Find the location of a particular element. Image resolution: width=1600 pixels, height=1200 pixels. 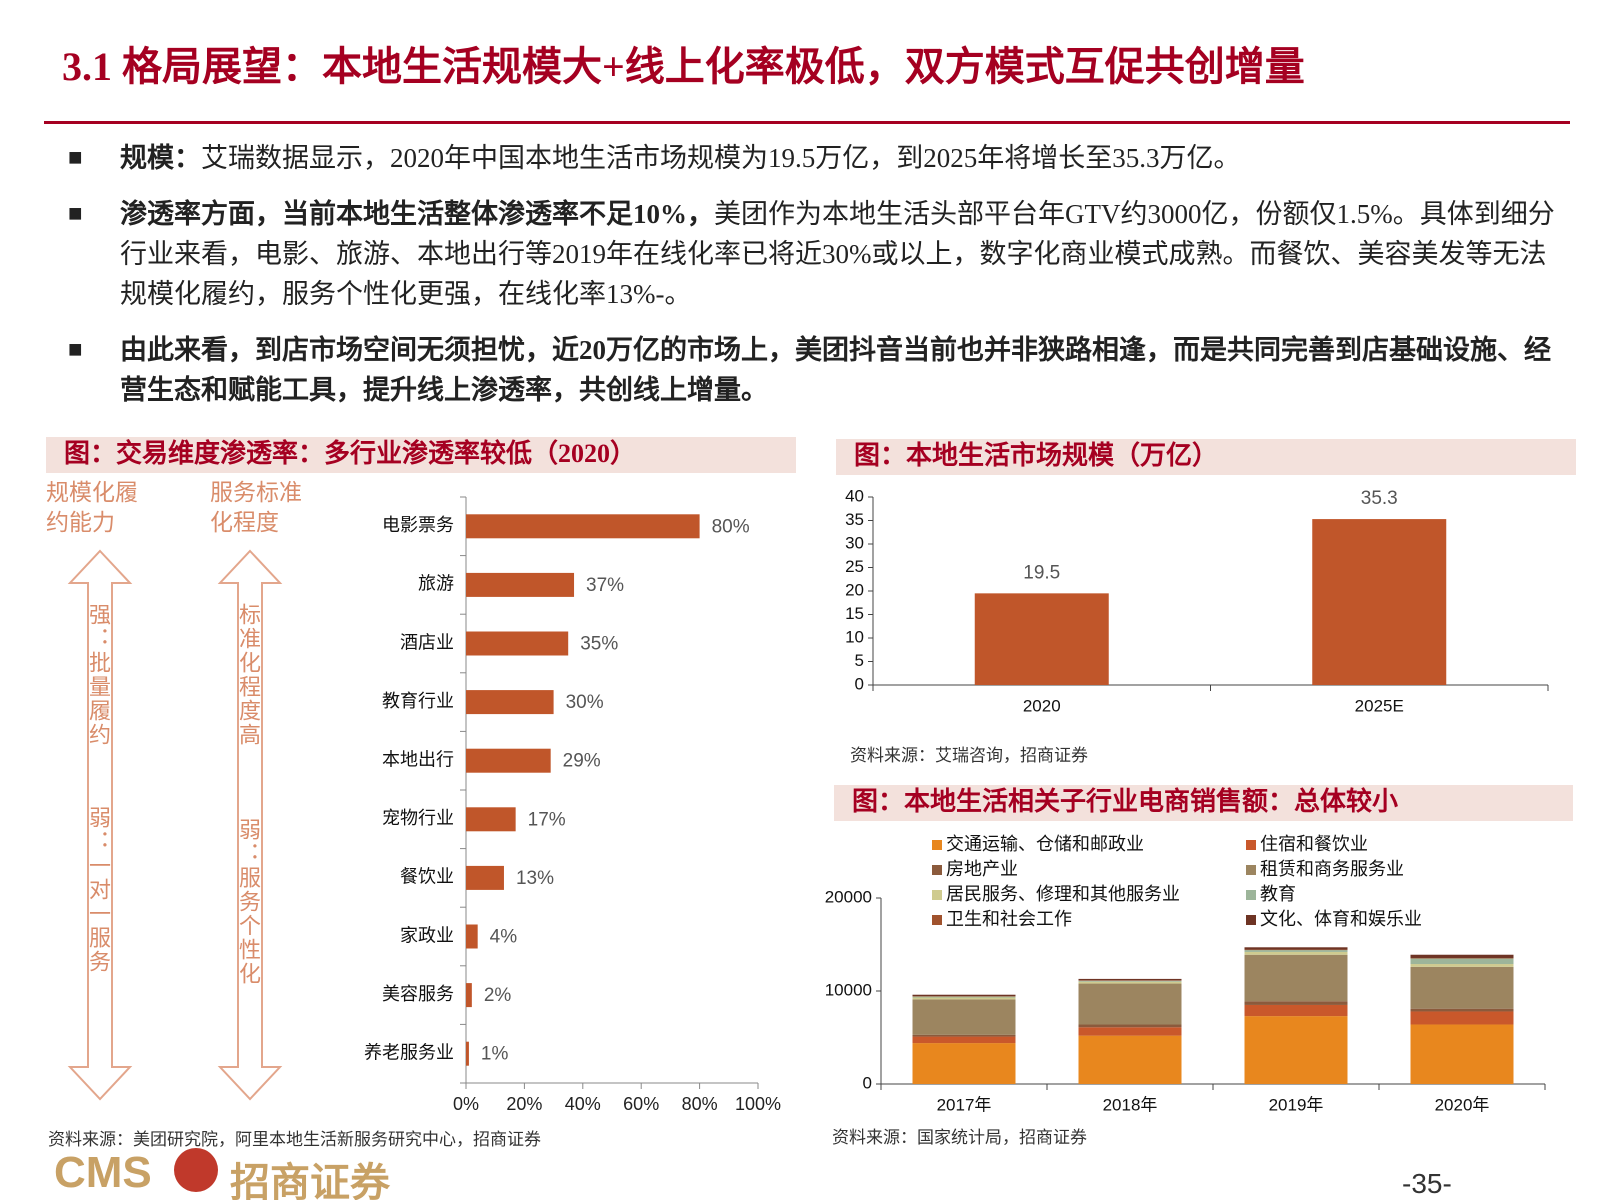

x-tick-label: 2018年 is located at coordinates (1130, 1104).